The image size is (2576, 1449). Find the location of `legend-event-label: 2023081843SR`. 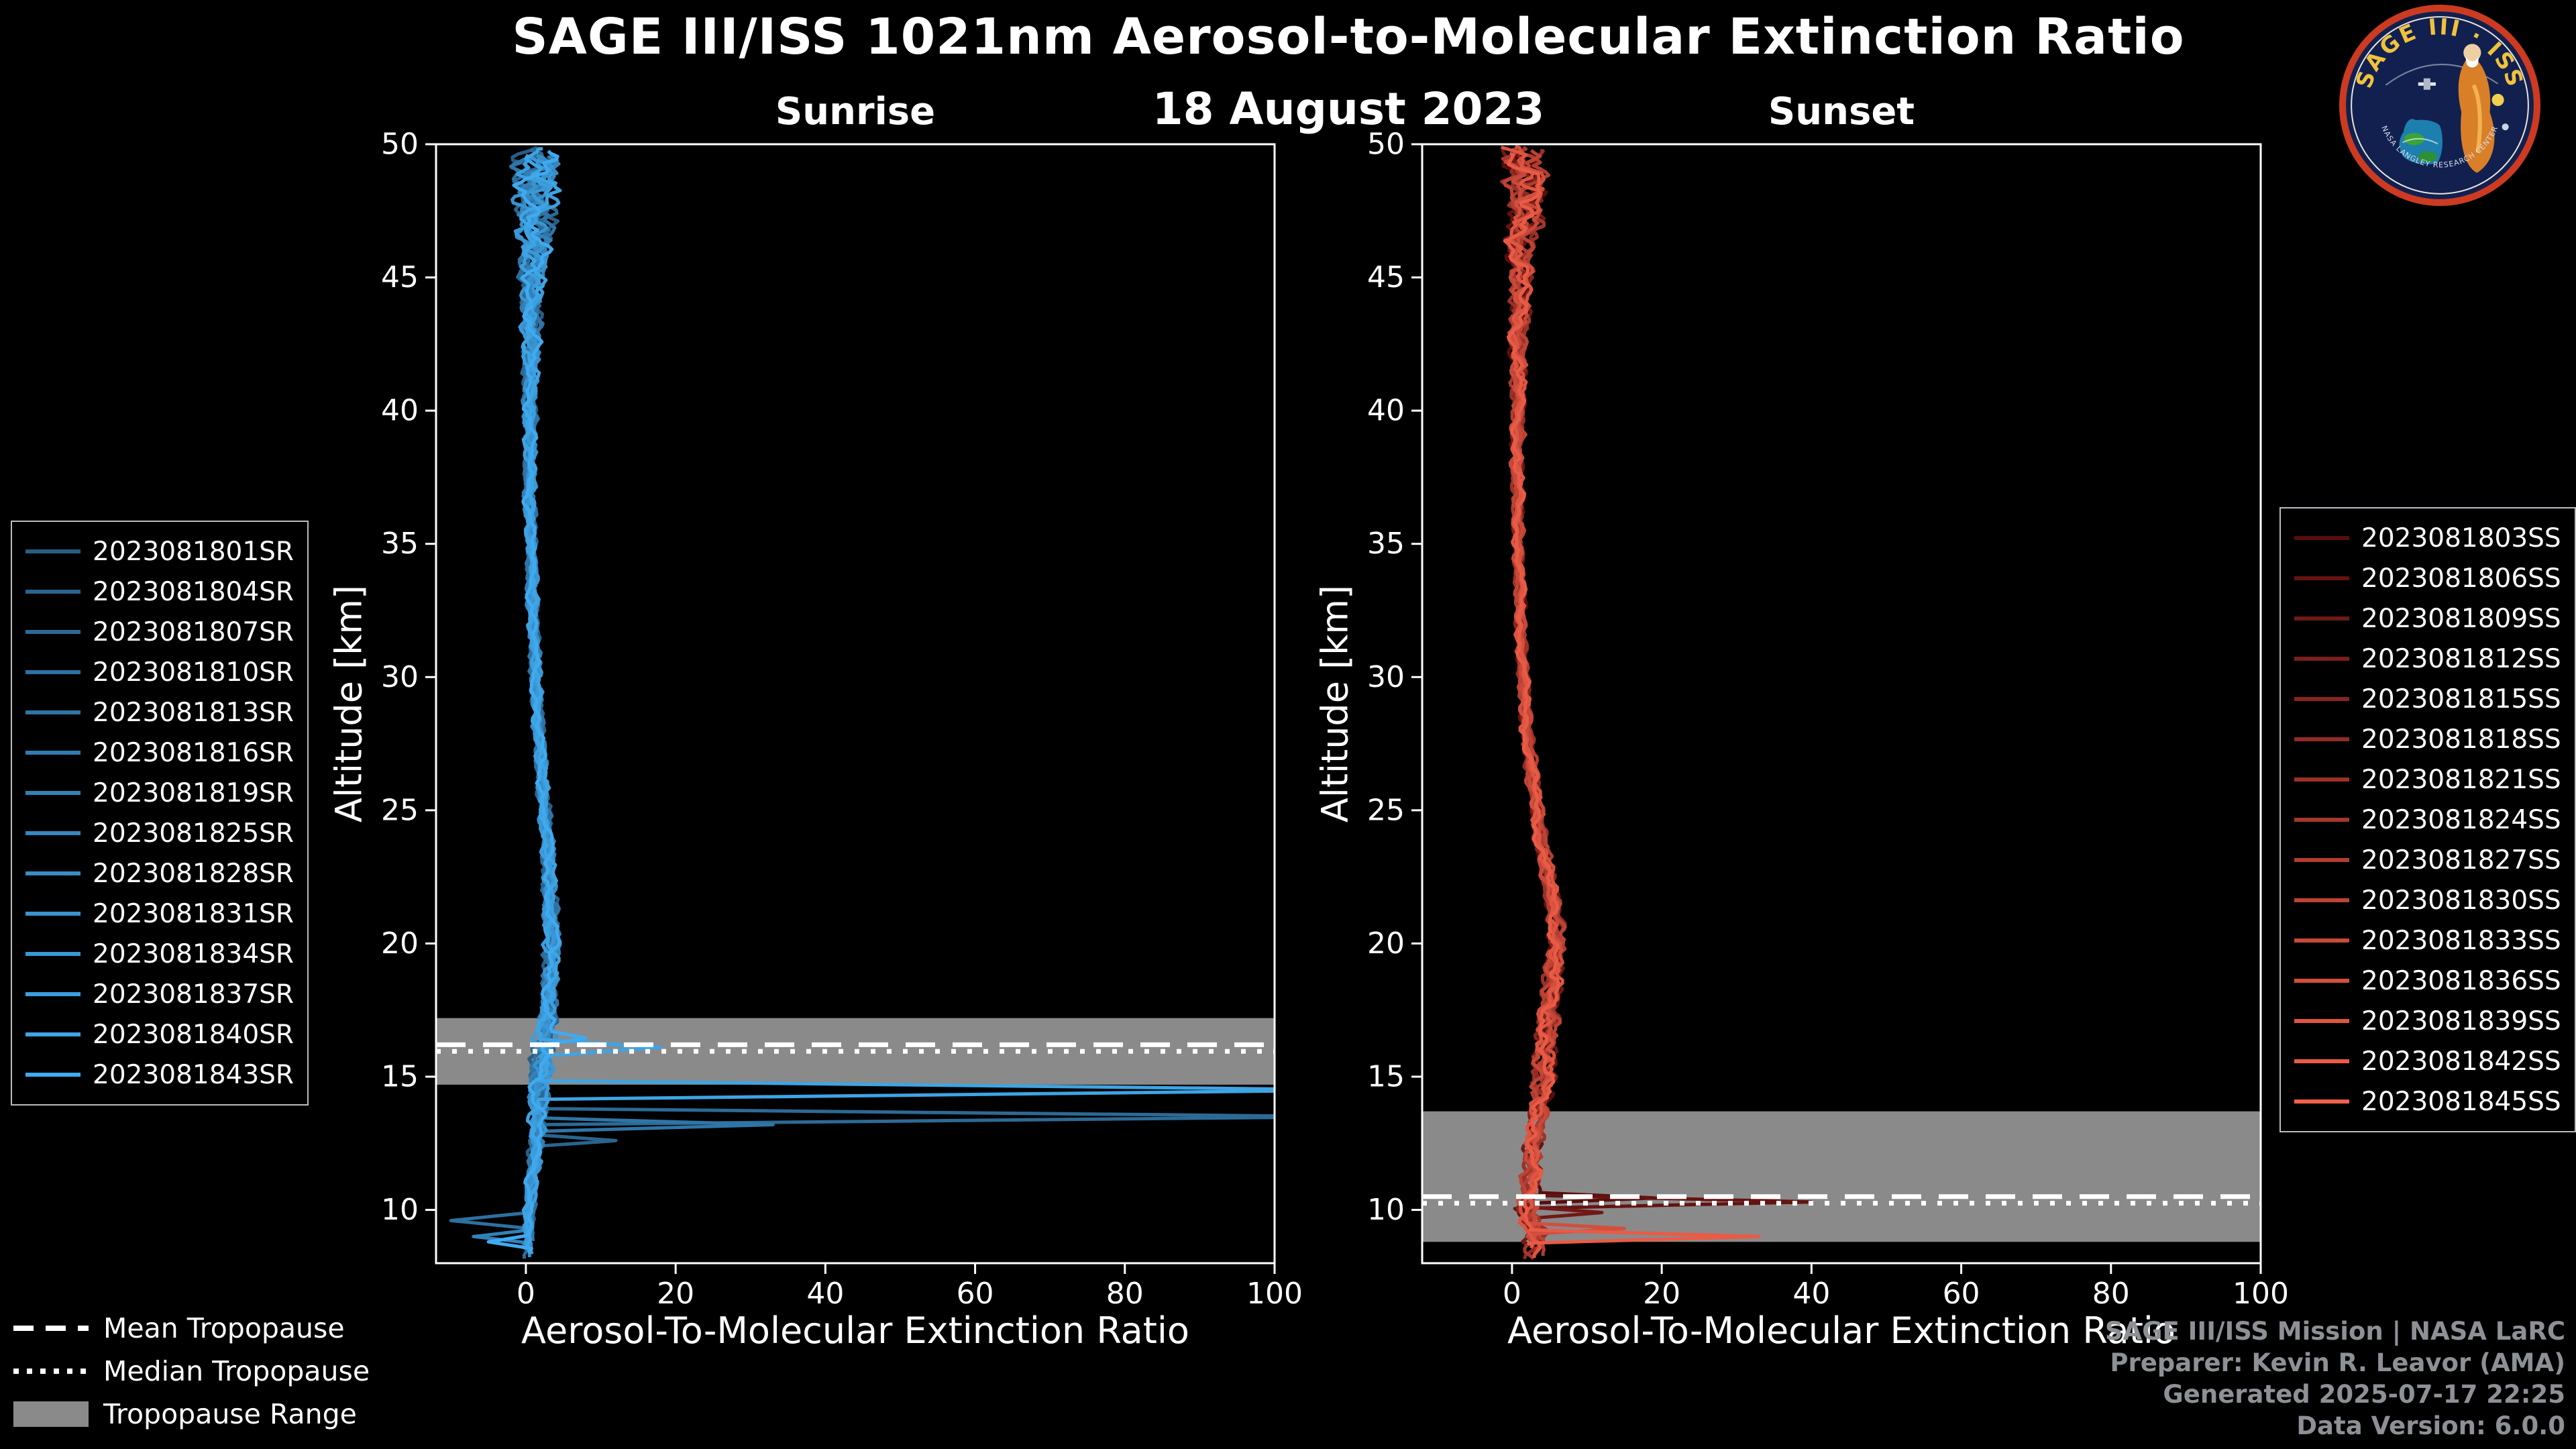

legend-event-label: 2023081843SR is located at coordinates (193, 1074).